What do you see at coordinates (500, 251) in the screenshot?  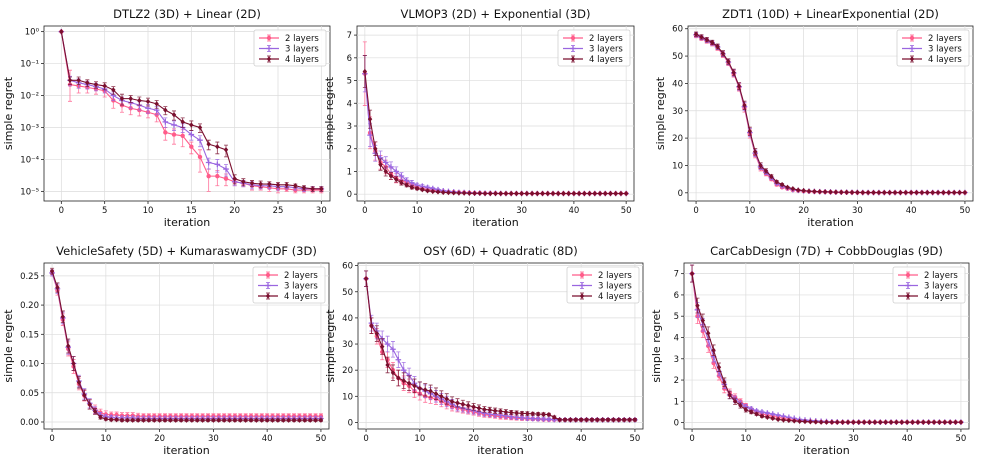 I see `chart-title: OSY (6D) + Quadratic (8D)` at bounding box center [500, 251].